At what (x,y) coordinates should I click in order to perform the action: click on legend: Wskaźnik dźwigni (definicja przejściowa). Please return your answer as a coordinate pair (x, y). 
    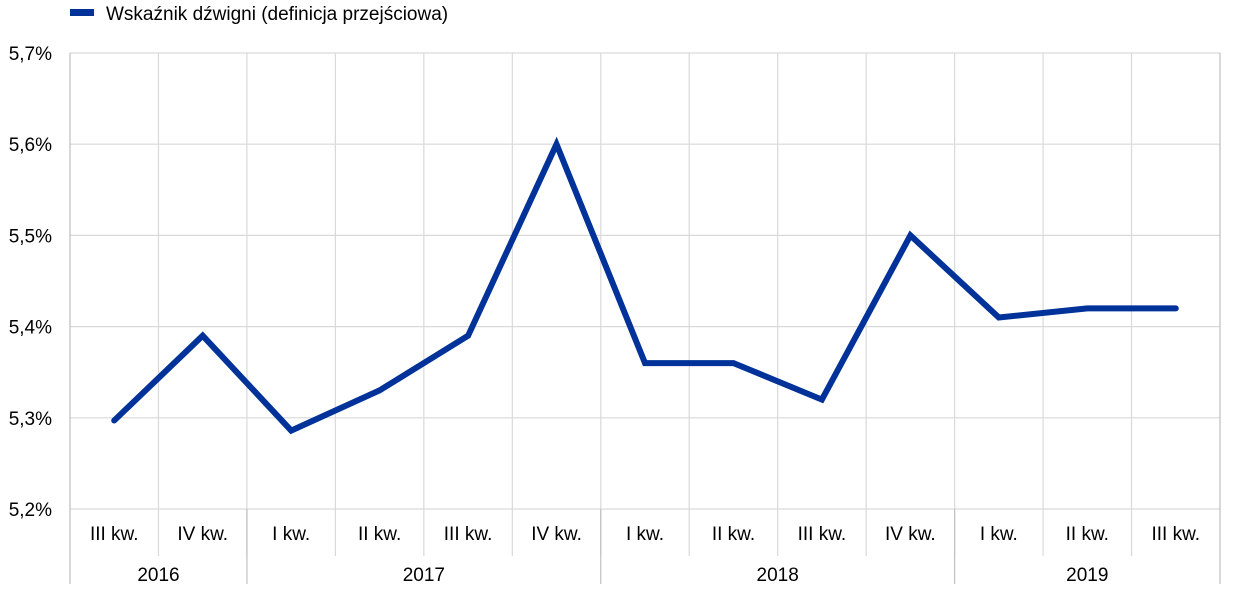
    Looking at the image, I should click on (259, 14).